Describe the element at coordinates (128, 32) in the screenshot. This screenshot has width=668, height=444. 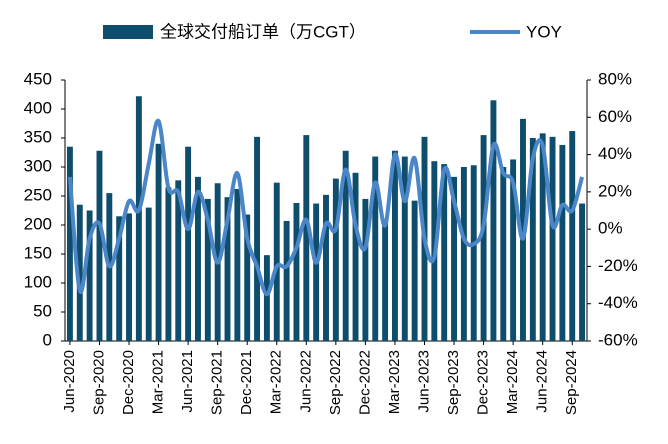
I see `legend-bar-swatch` at that location.